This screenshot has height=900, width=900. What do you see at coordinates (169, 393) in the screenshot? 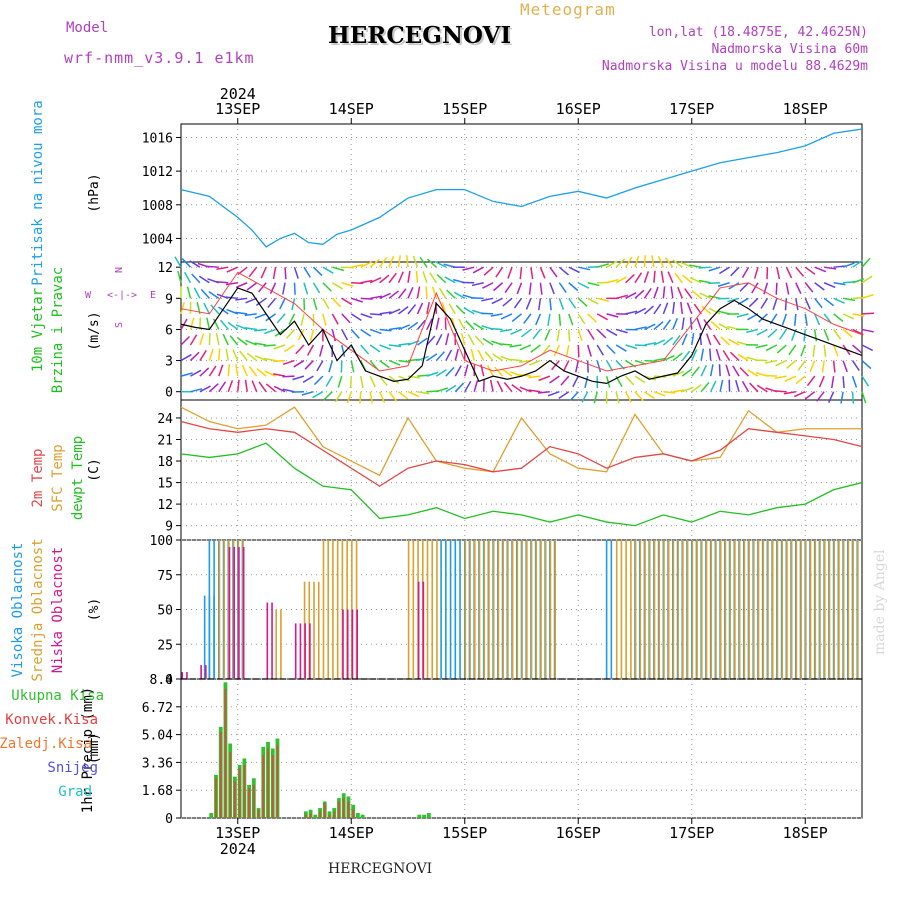
I see `y-tick-label: 0` at bounding box center [169, 393].